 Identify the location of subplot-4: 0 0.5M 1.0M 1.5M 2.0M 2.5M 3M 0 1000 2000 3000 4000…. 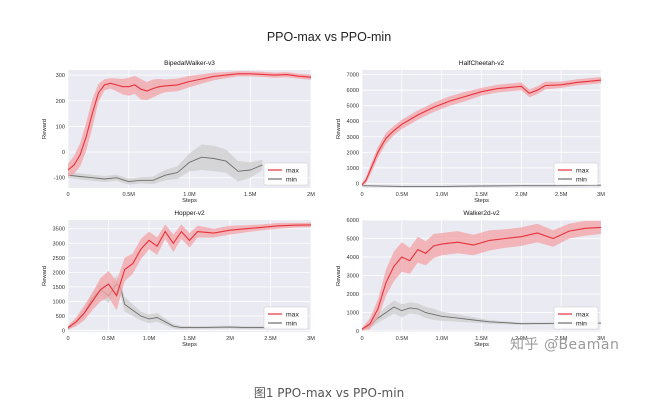
(470, 279).